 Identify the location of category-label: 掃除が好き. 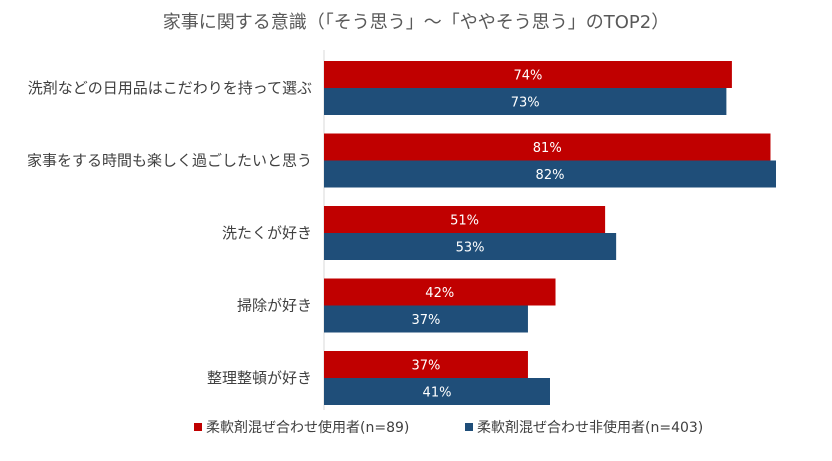
(274, 306).